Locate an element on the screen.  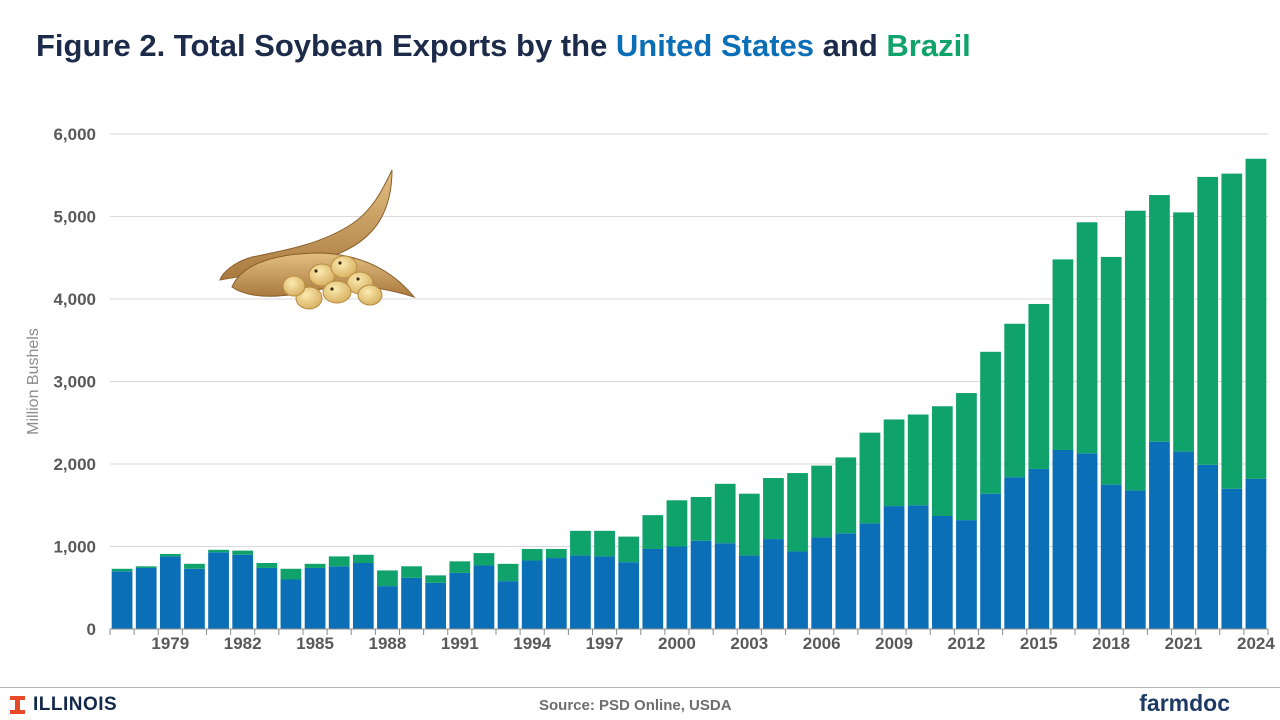
x-tick-label: 2006 is located at coordinates (822, 643).